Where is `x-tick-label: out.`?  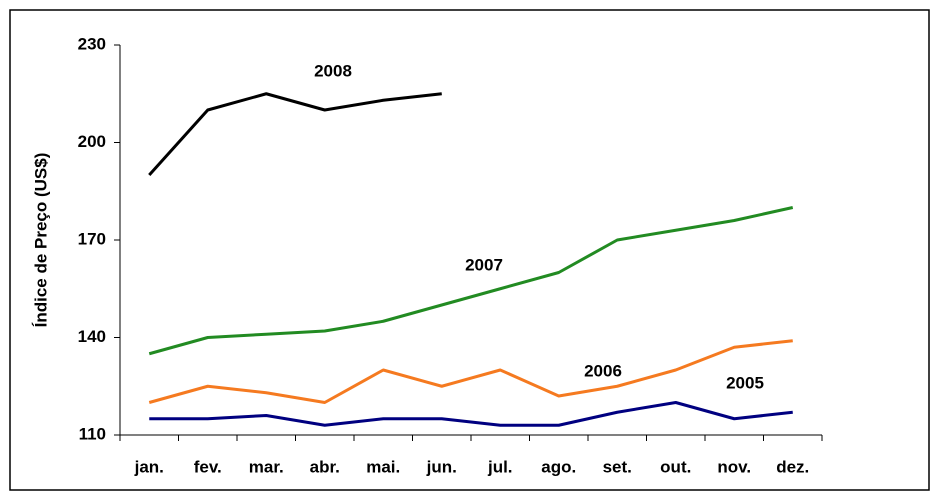
x-tick-label: out. is located at coordinates (675, 466).